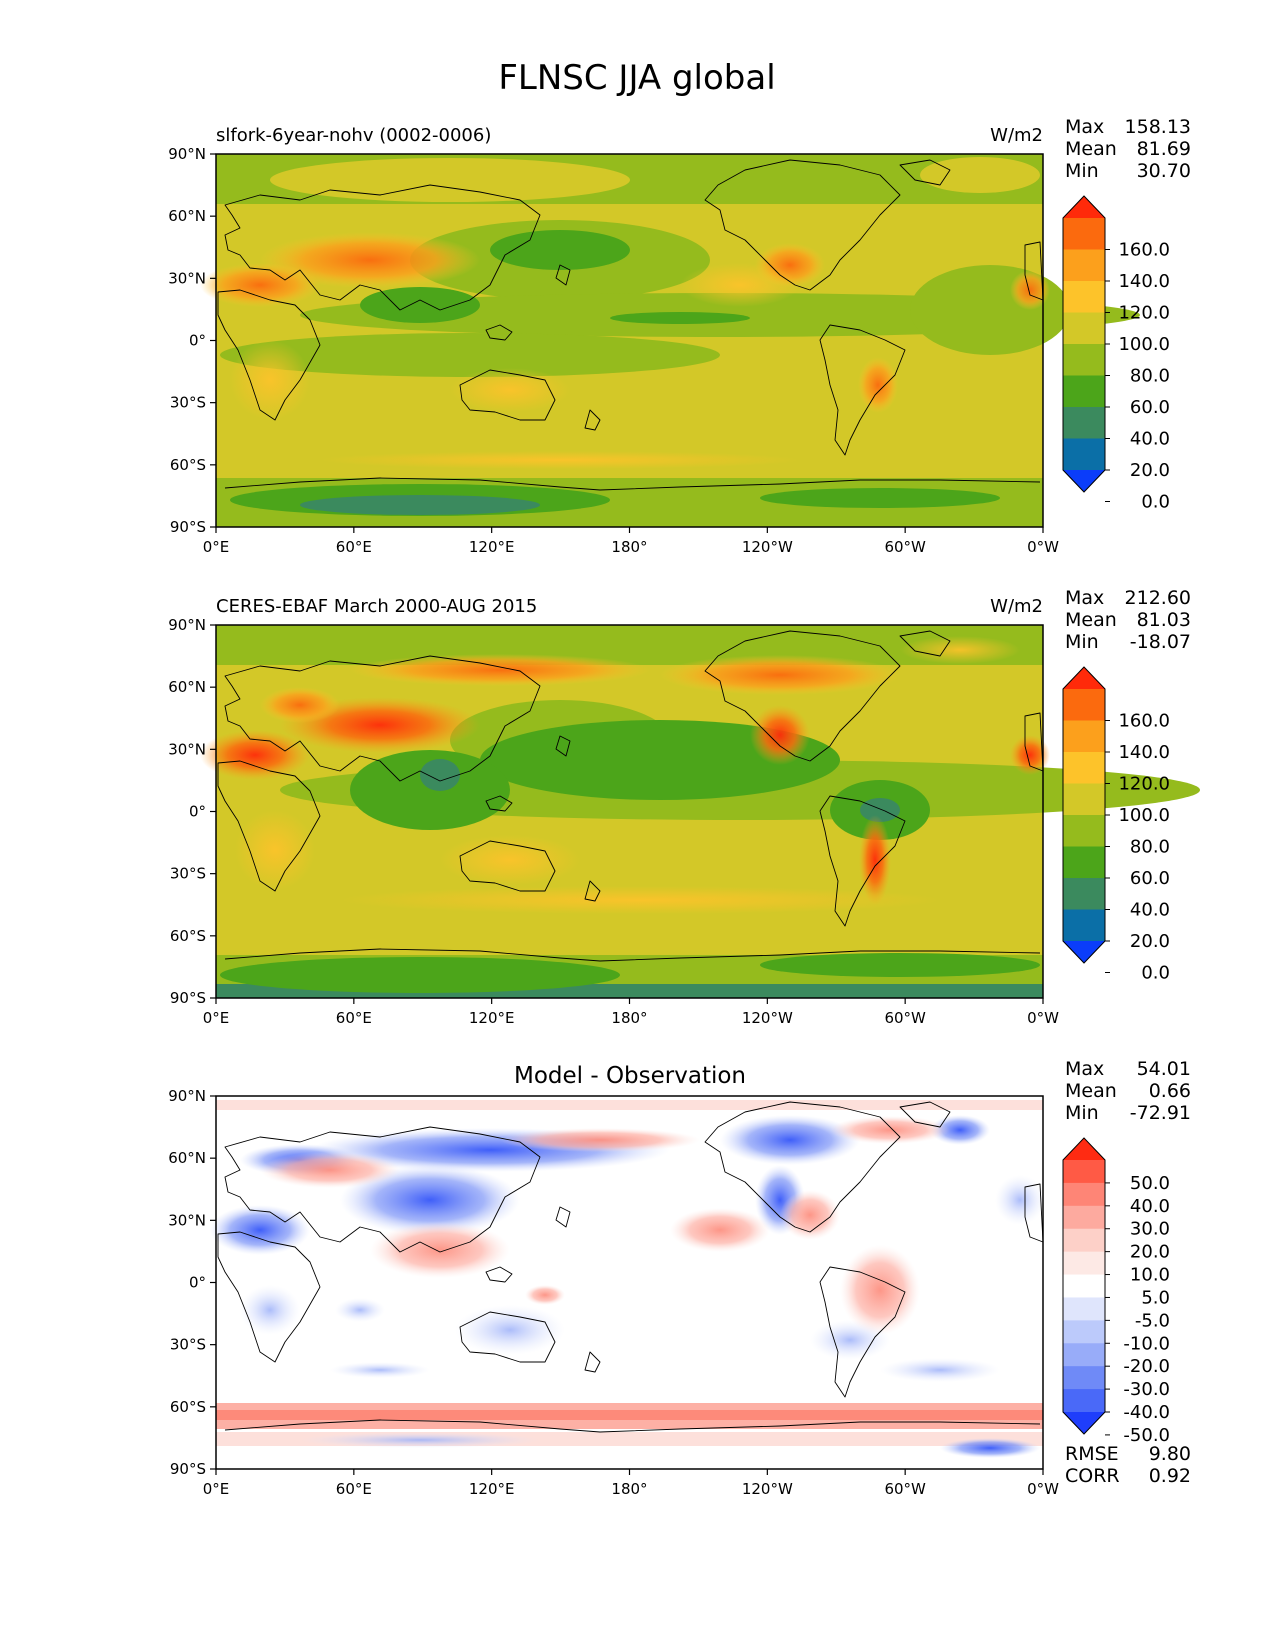 The height and width of the screenshot is (1650, 1275). Describe the element at coordinates (631, 1483) in the screenshot. I see `x-axis: 0°E 60°E 120°E 180° 120°W 60°W 0°W` at that location.